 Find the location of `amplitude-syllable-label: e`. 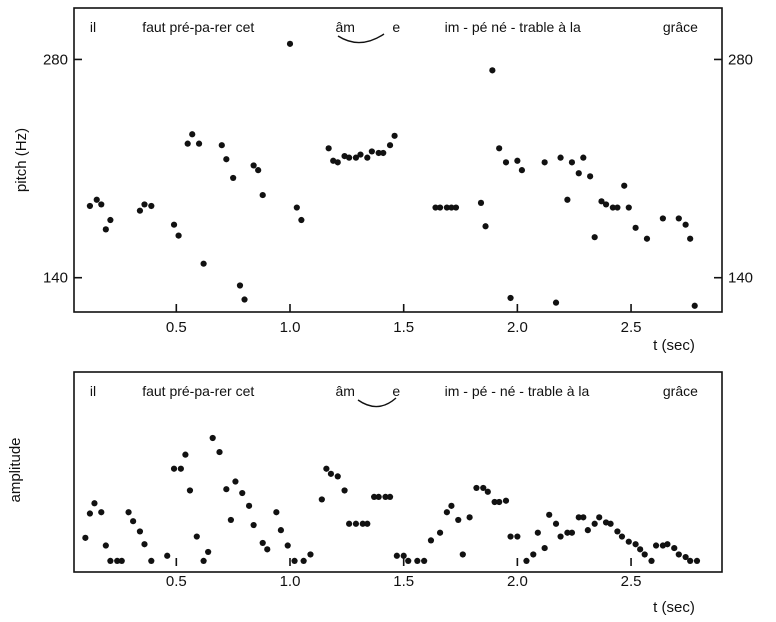

amplitude-syllable-label: e is located at coordinates (396, 391).